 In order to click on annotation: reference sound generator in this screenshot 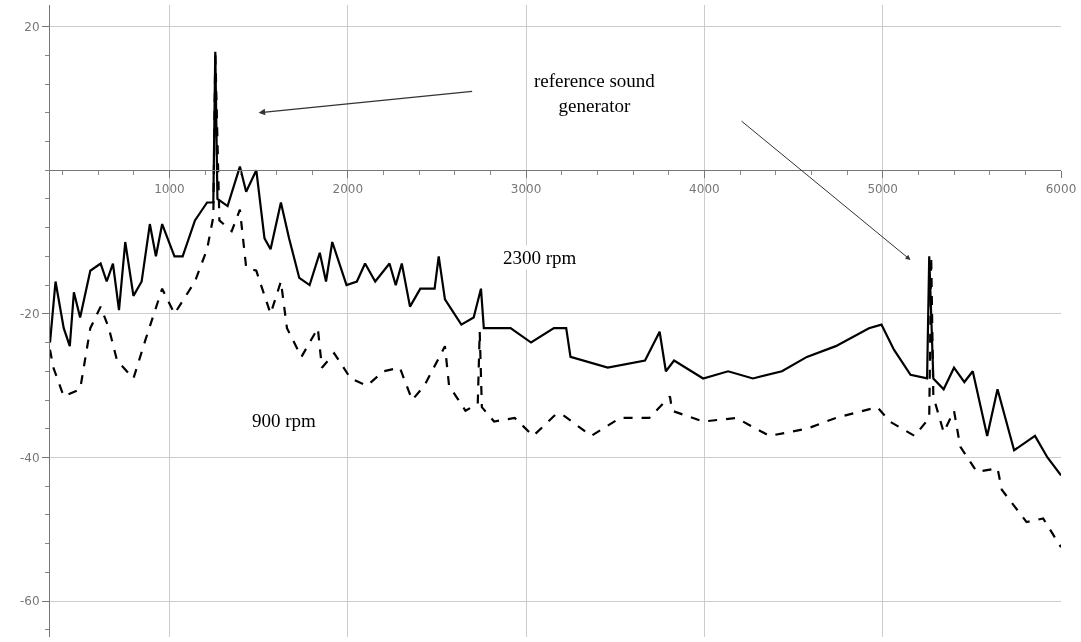, I will do `click(595, 93)`.